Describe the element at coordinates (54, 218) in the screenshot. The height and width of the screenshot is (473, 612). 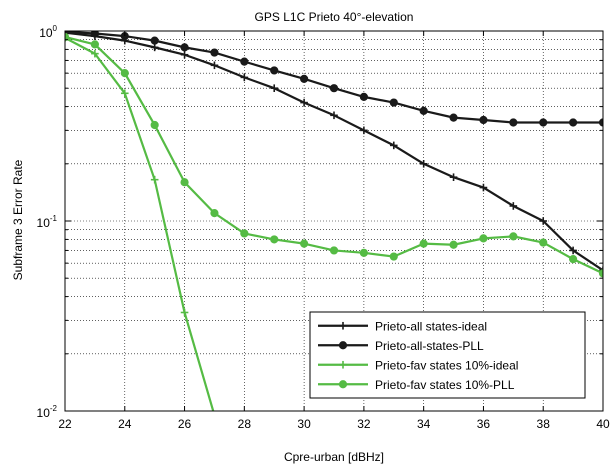
I see `y-tick-exponent: -1` at that location.